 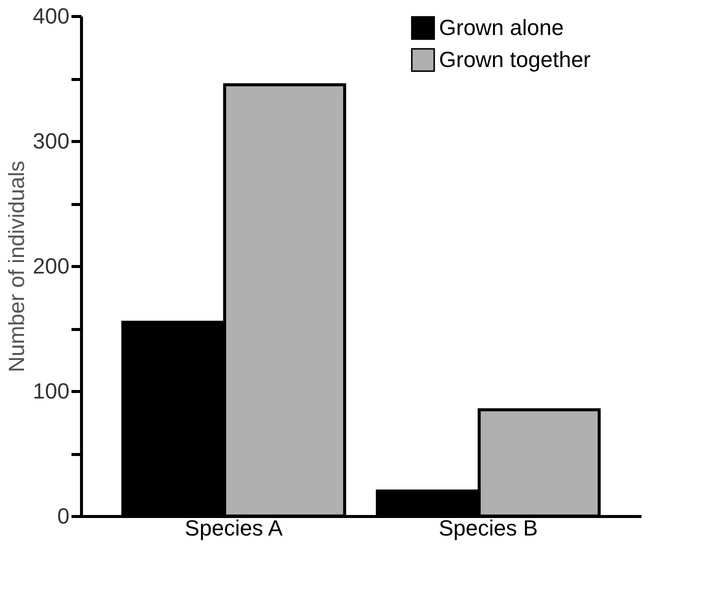 What do you see at coordinates (51, 141) in the screenshot?
I see `y-tick-label: 300` at bounding box center [51, 141].